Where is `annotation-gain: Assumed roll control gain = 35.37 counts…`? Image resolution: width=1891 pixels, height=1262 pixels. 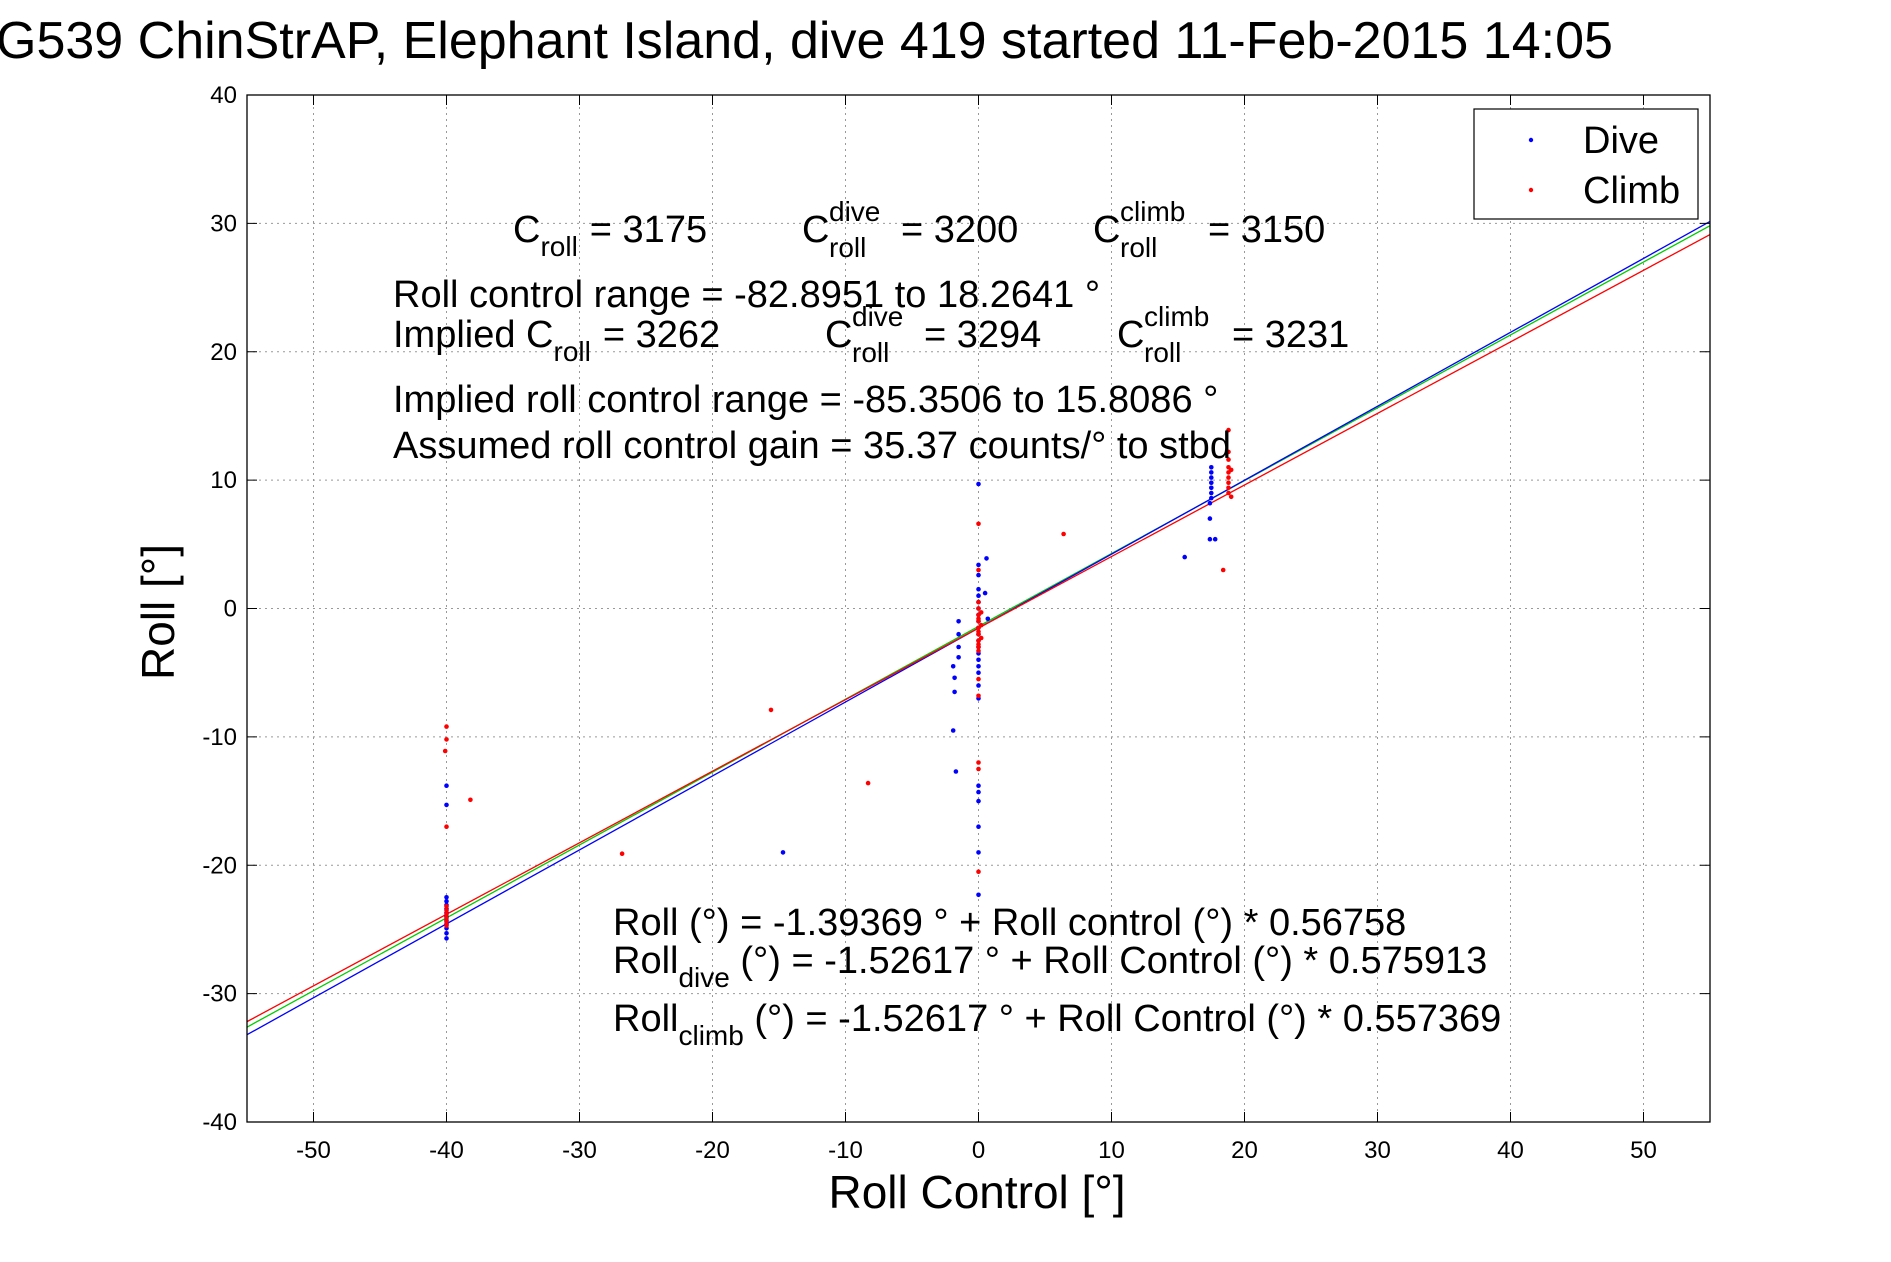
annotation-gain: Assumed roll control gain = 35.37 counts… is located at coordinates (812, 446).